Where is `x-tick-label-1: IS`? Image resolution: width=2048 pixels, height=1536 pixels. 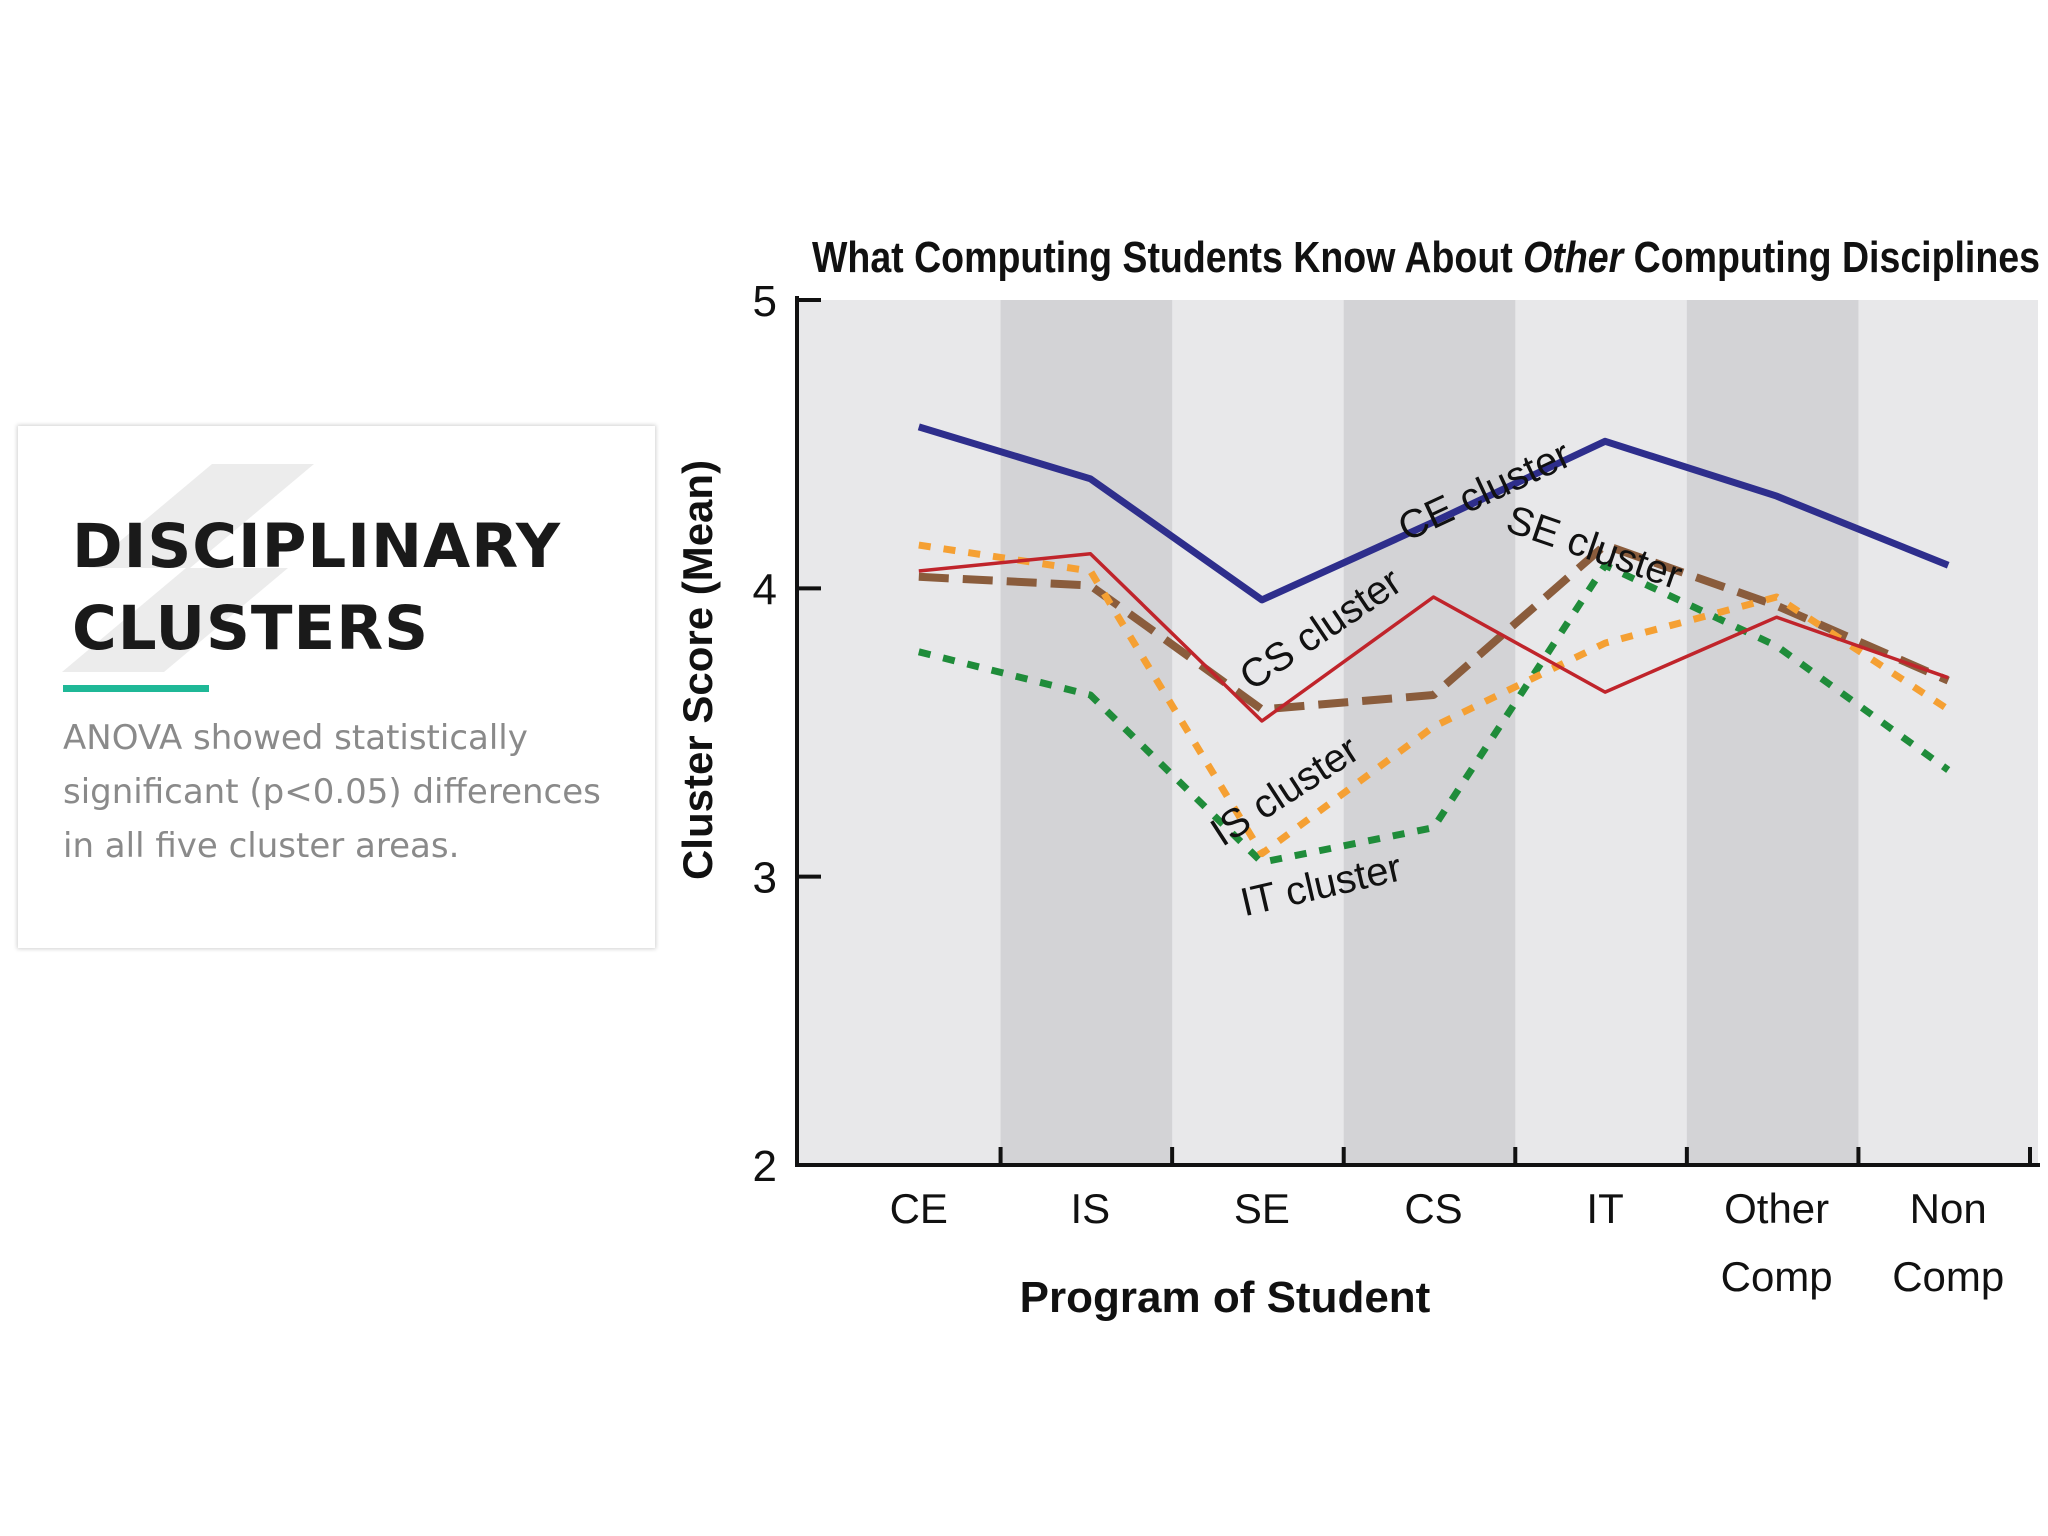 x-tick-label-1: IS is located at coordinates (1091, 1208).